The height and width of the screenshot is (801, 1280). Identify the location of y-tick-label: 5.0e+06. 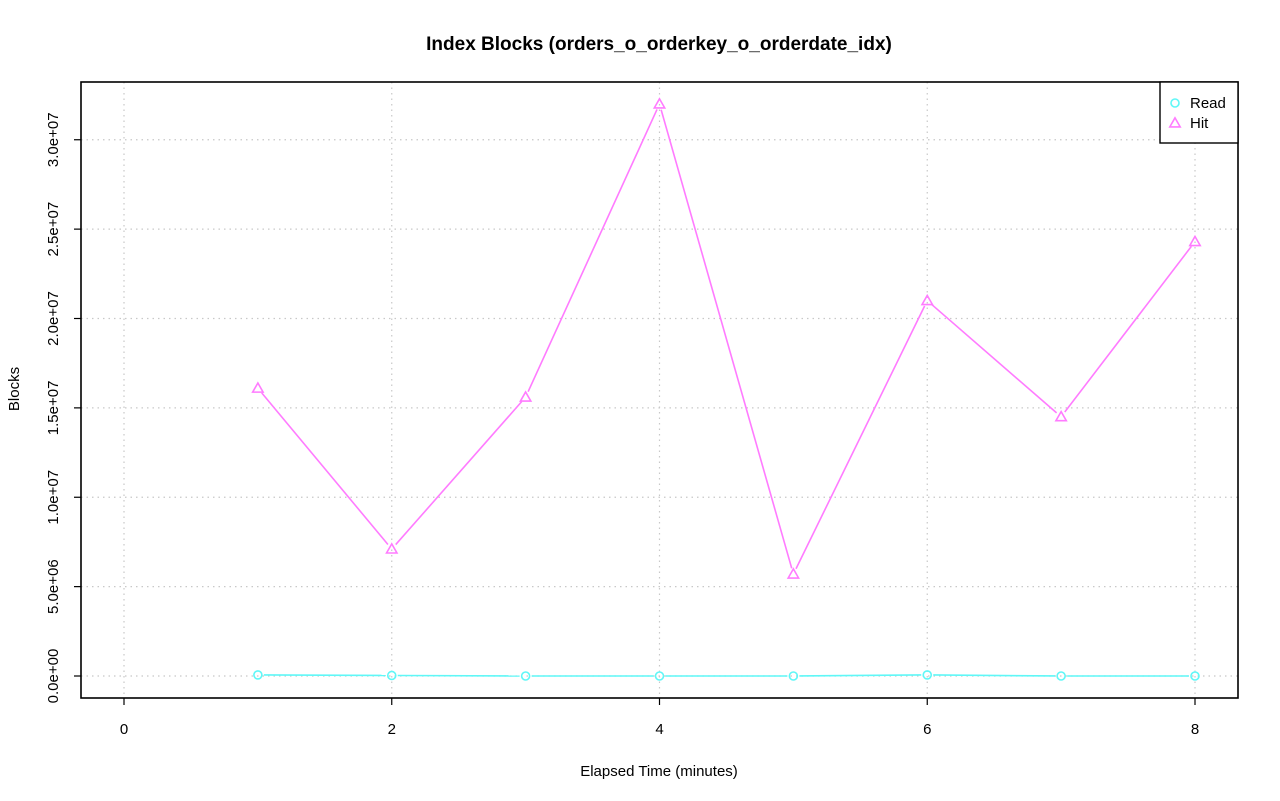
(53, 586).